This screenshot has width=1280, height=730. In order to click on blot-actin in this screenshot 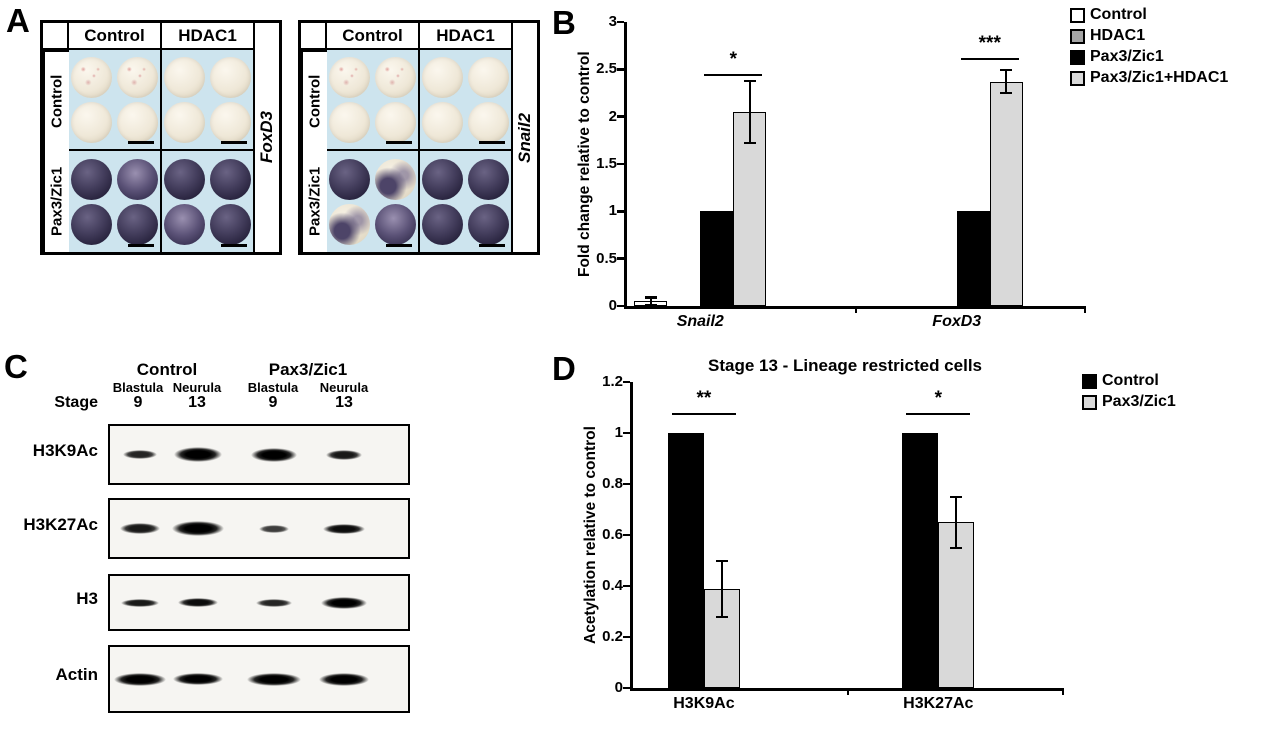, I will do `click(259, 679)`.